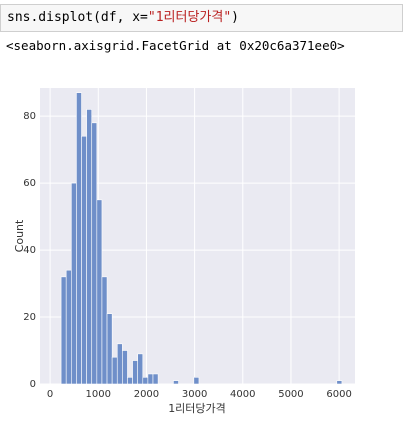 This screenshot has width=405, height=425. What do you see at coordinates (194, 394) in the screenshot?
I see `x-tick-label: 3000` at bounding box center [194, 394].